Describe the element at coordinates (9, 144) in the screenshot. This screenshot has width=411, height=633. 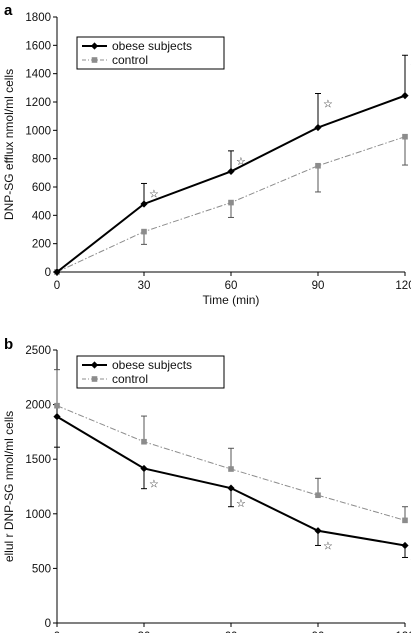
I see `y-axis-title: DNP-SG efflux nmol/ml cells` at that location.